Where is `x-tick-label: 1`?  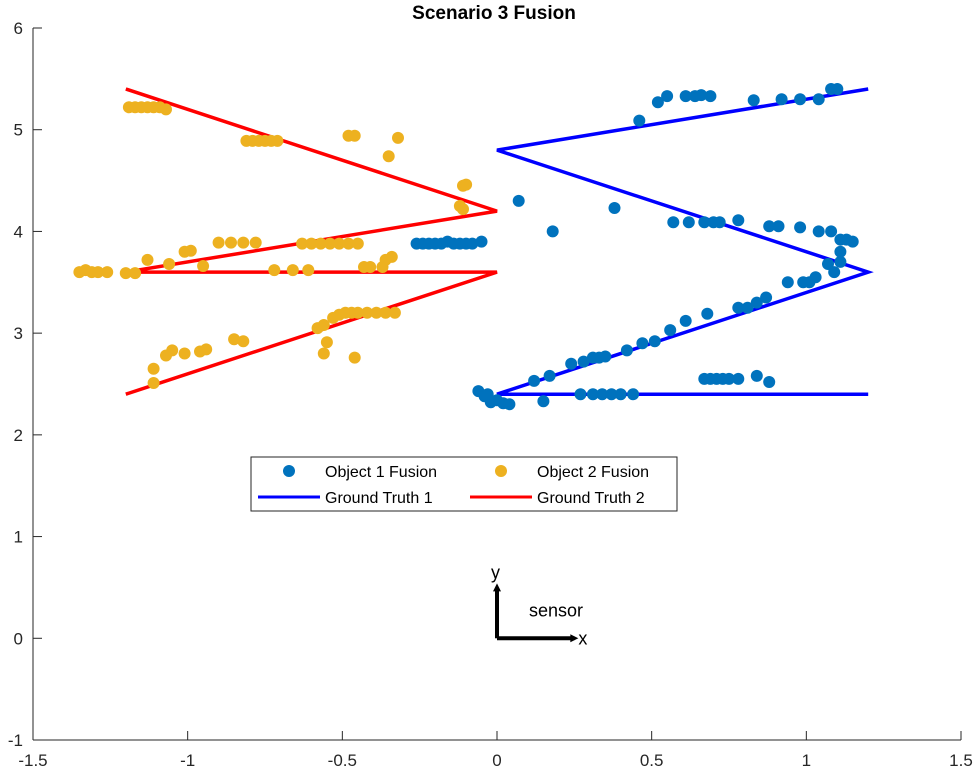 x-tick-label: 1 is located at coordinates (806, 760).